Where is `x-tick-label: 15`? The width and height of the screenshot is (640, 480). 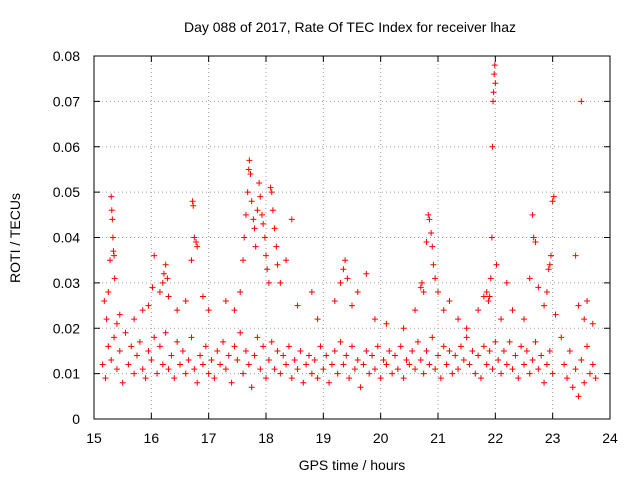
x-tick-label: 15 is located at coordinates (94, 438).